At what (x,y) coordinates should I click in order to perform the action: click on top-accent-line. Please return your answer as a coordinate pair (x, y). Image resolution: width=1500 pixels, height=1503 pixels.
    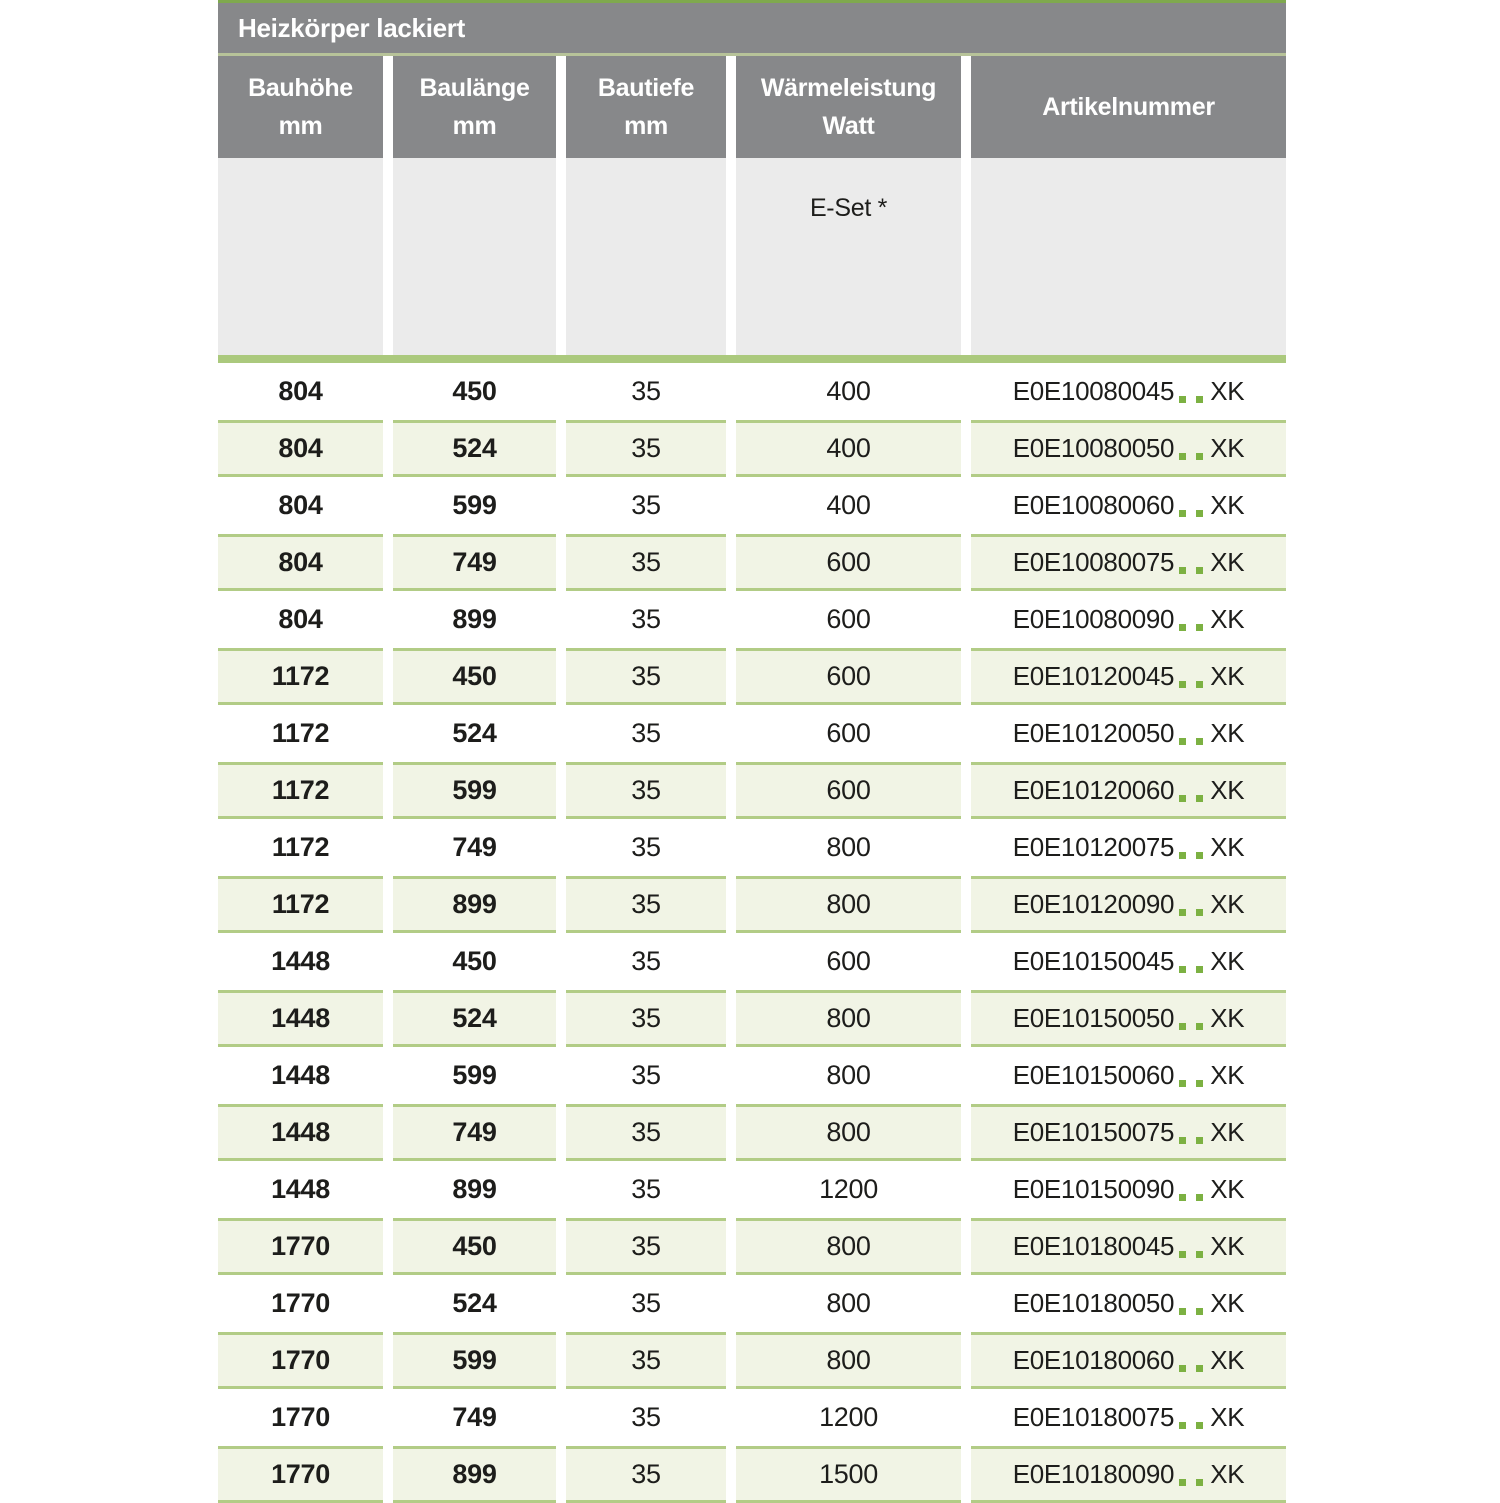
    Looking at the image, I should click on (752, 1).